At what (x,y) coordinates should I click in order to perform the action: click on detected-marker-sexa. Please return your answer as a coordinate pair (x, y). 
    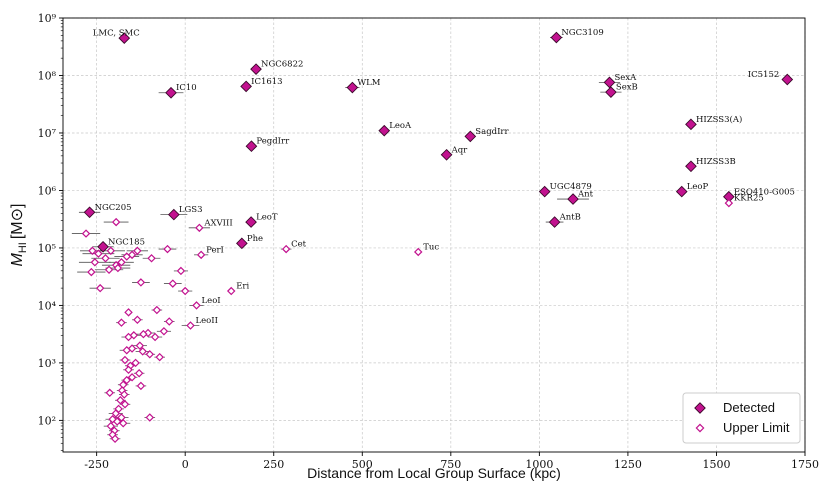
    Looking at the image, I should click on (609, 82).